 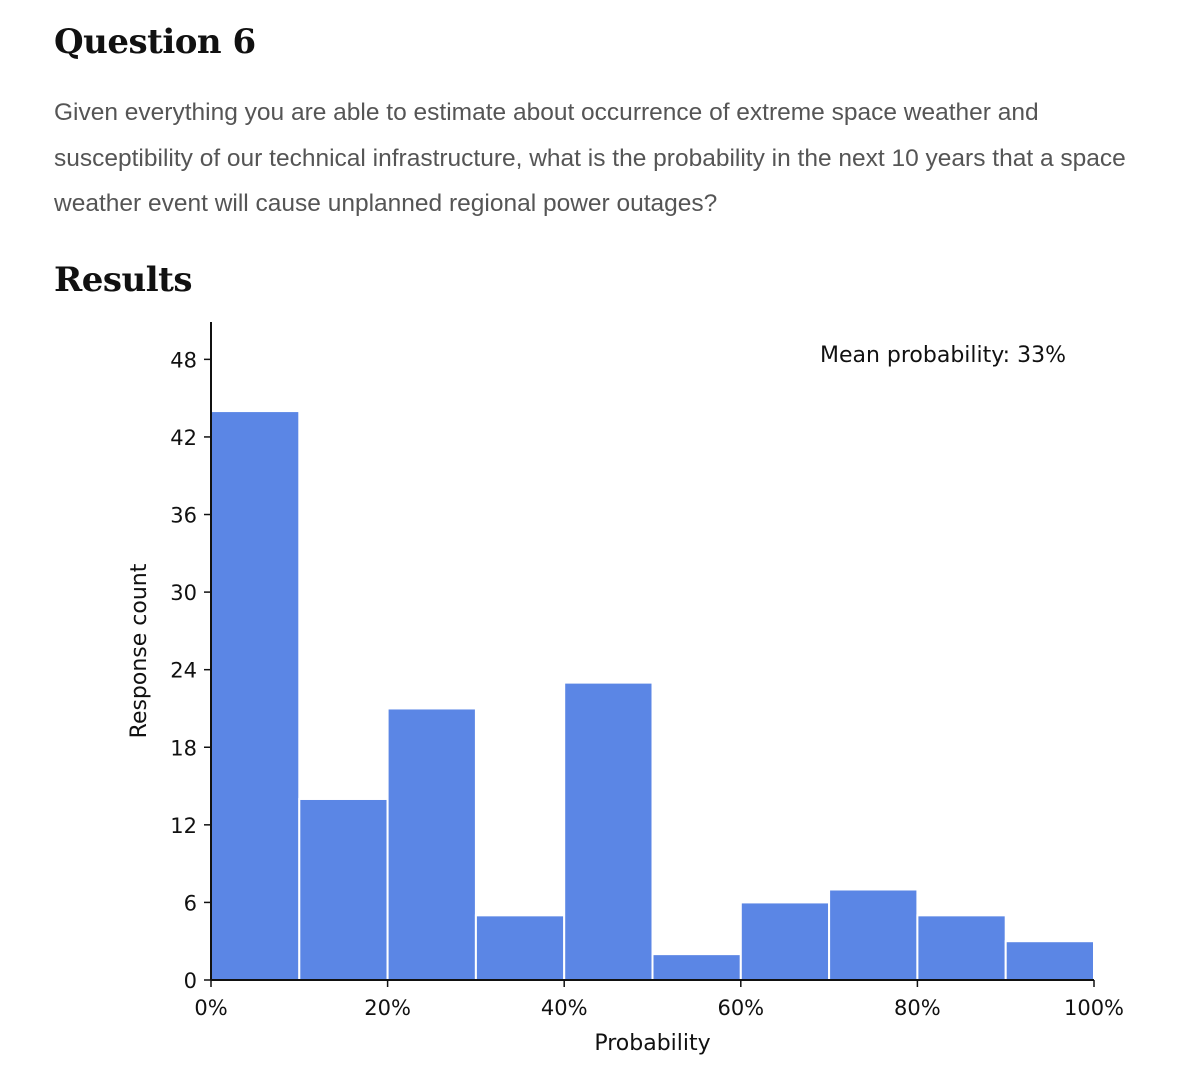 What do you see at coordinates (210, 1008) in the screenshot?
I see `x-tick-label: 0%` at bounding box center [210, 1008].